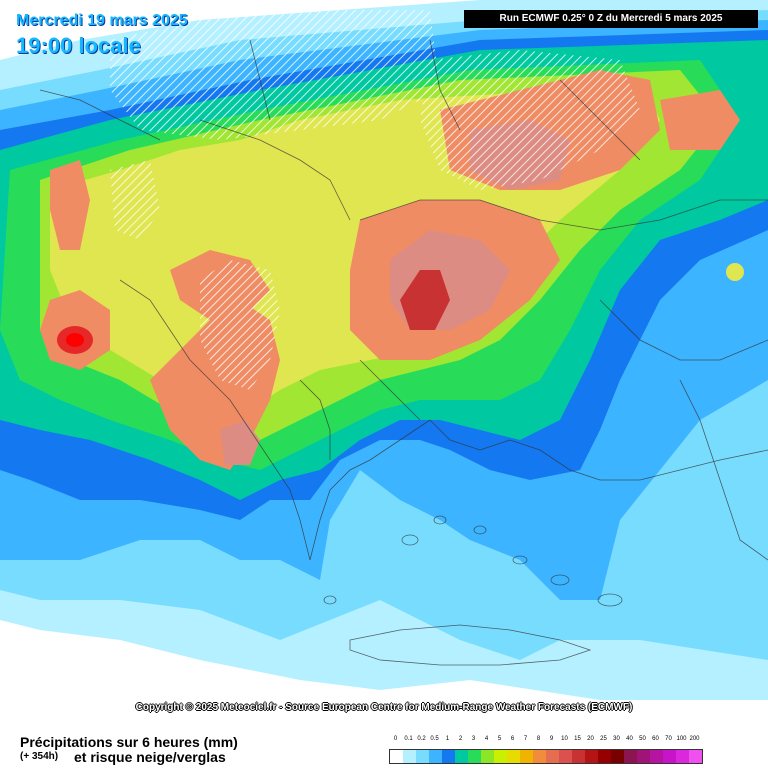 The image size is (768, 768). What do you see at coordinates (70, 205) in the screenshot?
I see `precip-zone-salmon-nw` at bounding box center [70, 205].